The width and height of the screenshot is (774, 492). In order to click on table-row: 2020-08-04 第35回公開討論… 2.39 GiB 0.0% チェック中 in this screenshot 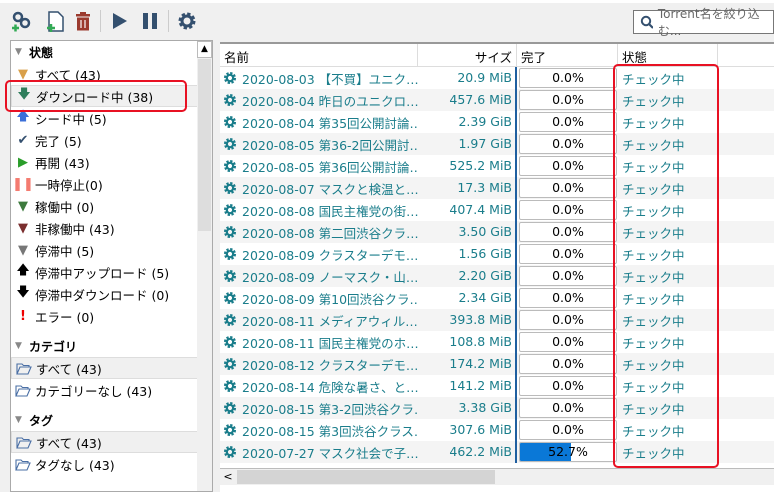, I will do `click(497, 122)`.